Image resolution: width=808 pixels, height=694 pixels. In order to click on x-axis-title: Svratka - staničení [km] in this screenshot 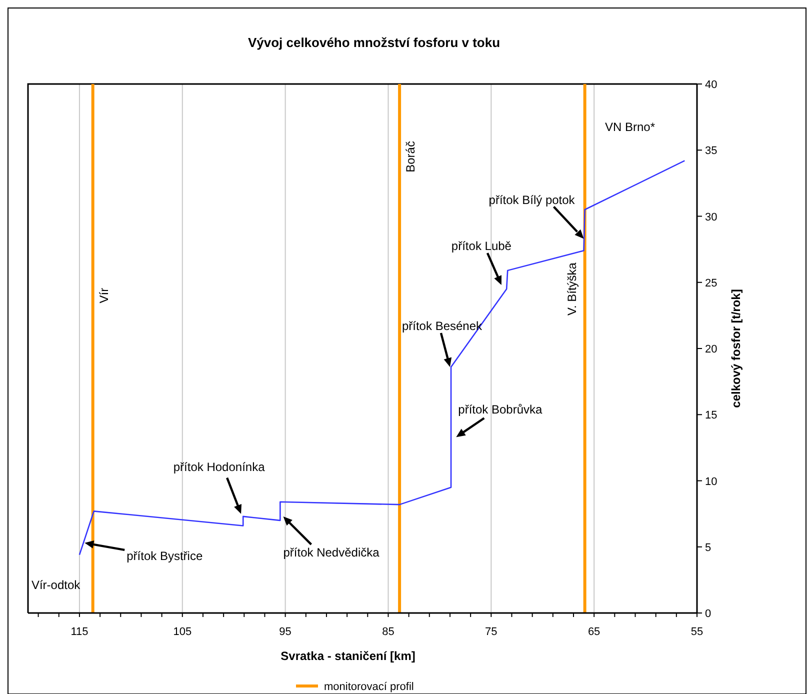, I will do `click(348, 656)`.